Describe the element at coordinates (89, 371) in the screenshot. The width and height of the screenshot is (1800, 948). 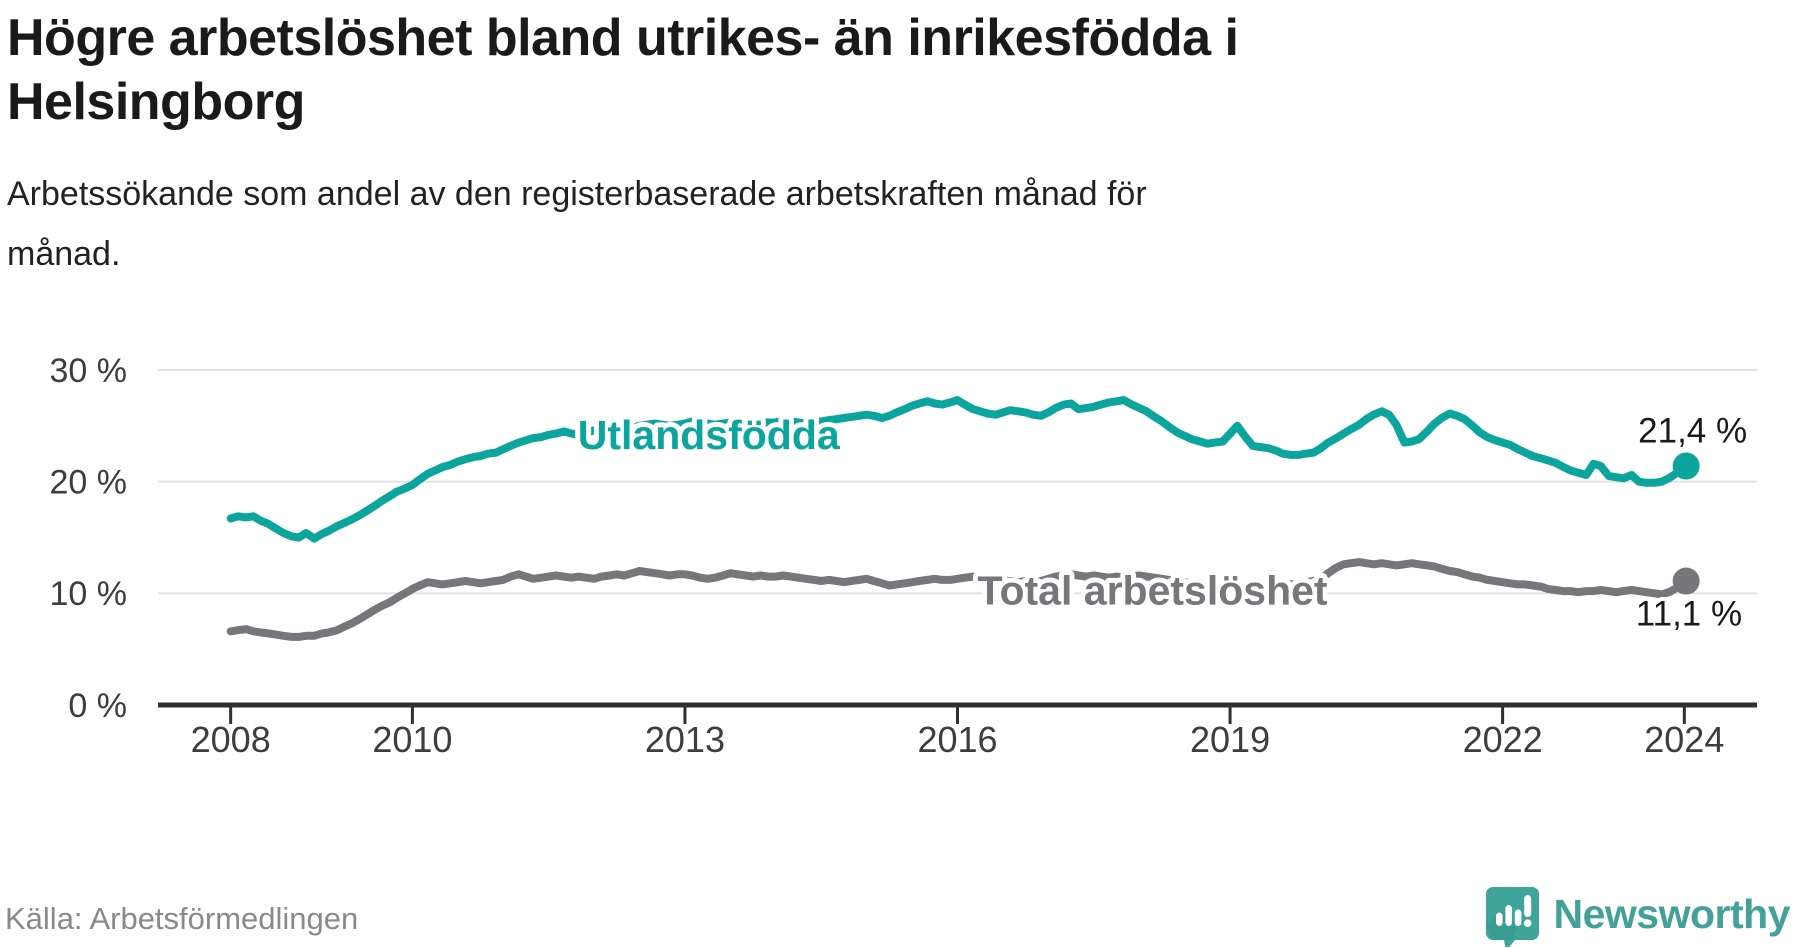
I see `y-tick-label: 30 %` at that location.